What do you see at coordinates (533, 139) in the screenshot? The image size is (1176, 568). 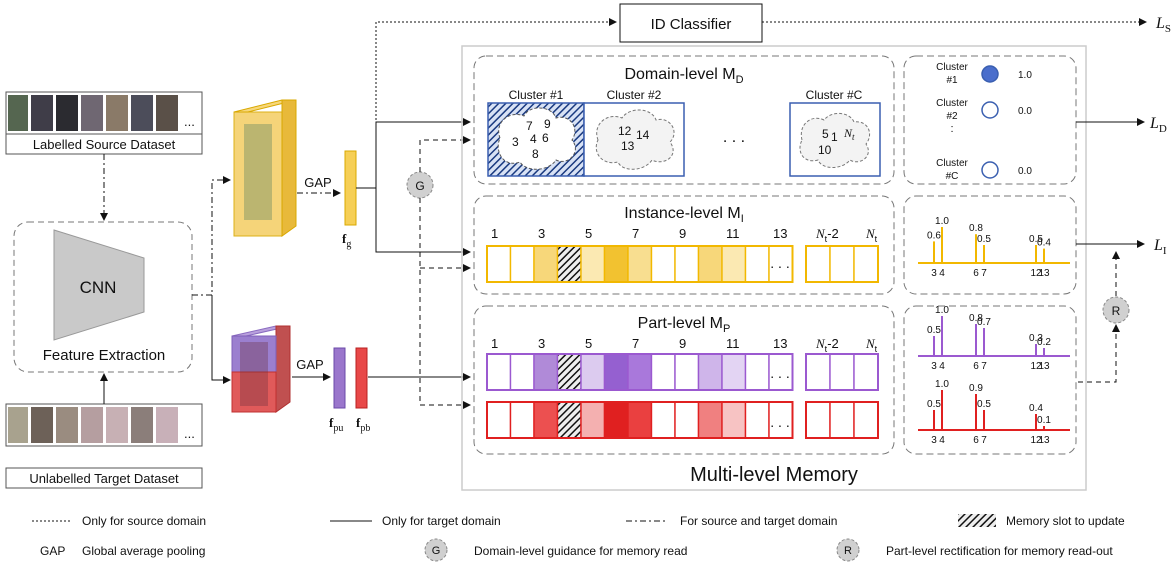 I see `cluster-1-num-4: 4` at bounding box center [533, 139].